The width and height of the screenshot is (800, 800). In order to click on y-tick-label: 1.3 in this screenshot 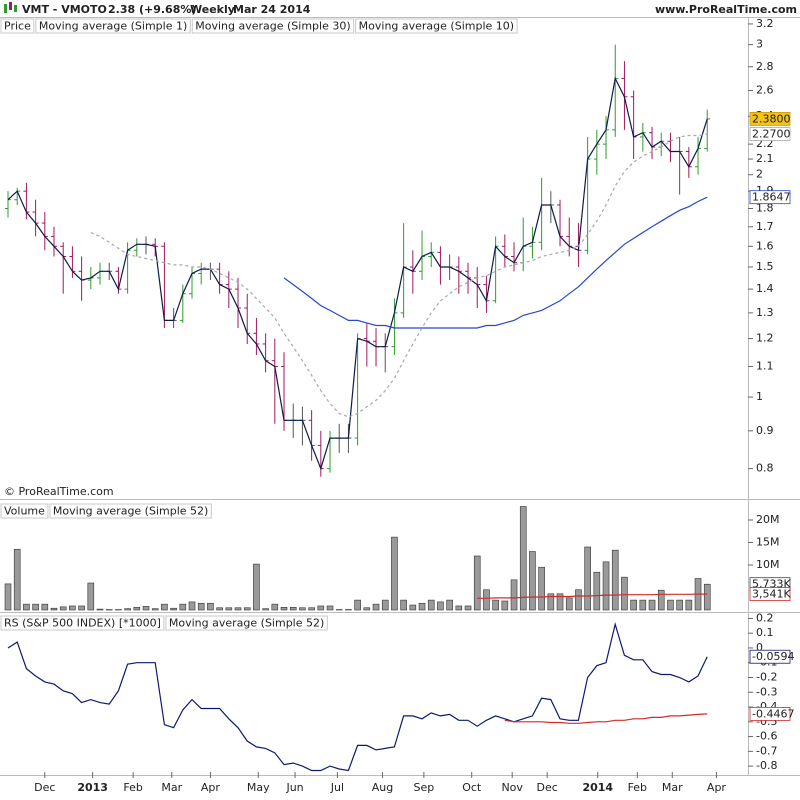, I will do `click(765, 312)`.